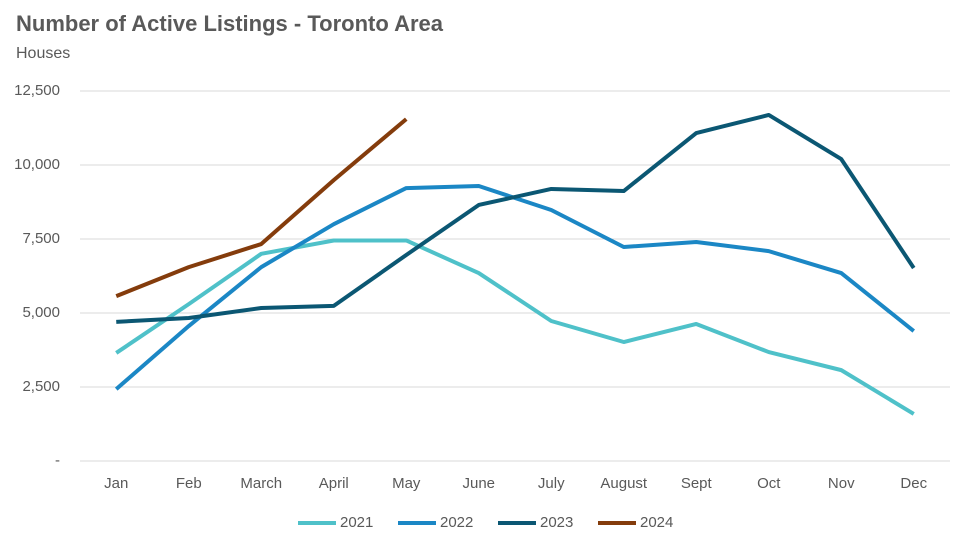 The image size is (960, 541). What do you see at coordinates (841, 483) in the screenshot?
I see `x-tick-label: Nov` at bounding box center [841, 483].